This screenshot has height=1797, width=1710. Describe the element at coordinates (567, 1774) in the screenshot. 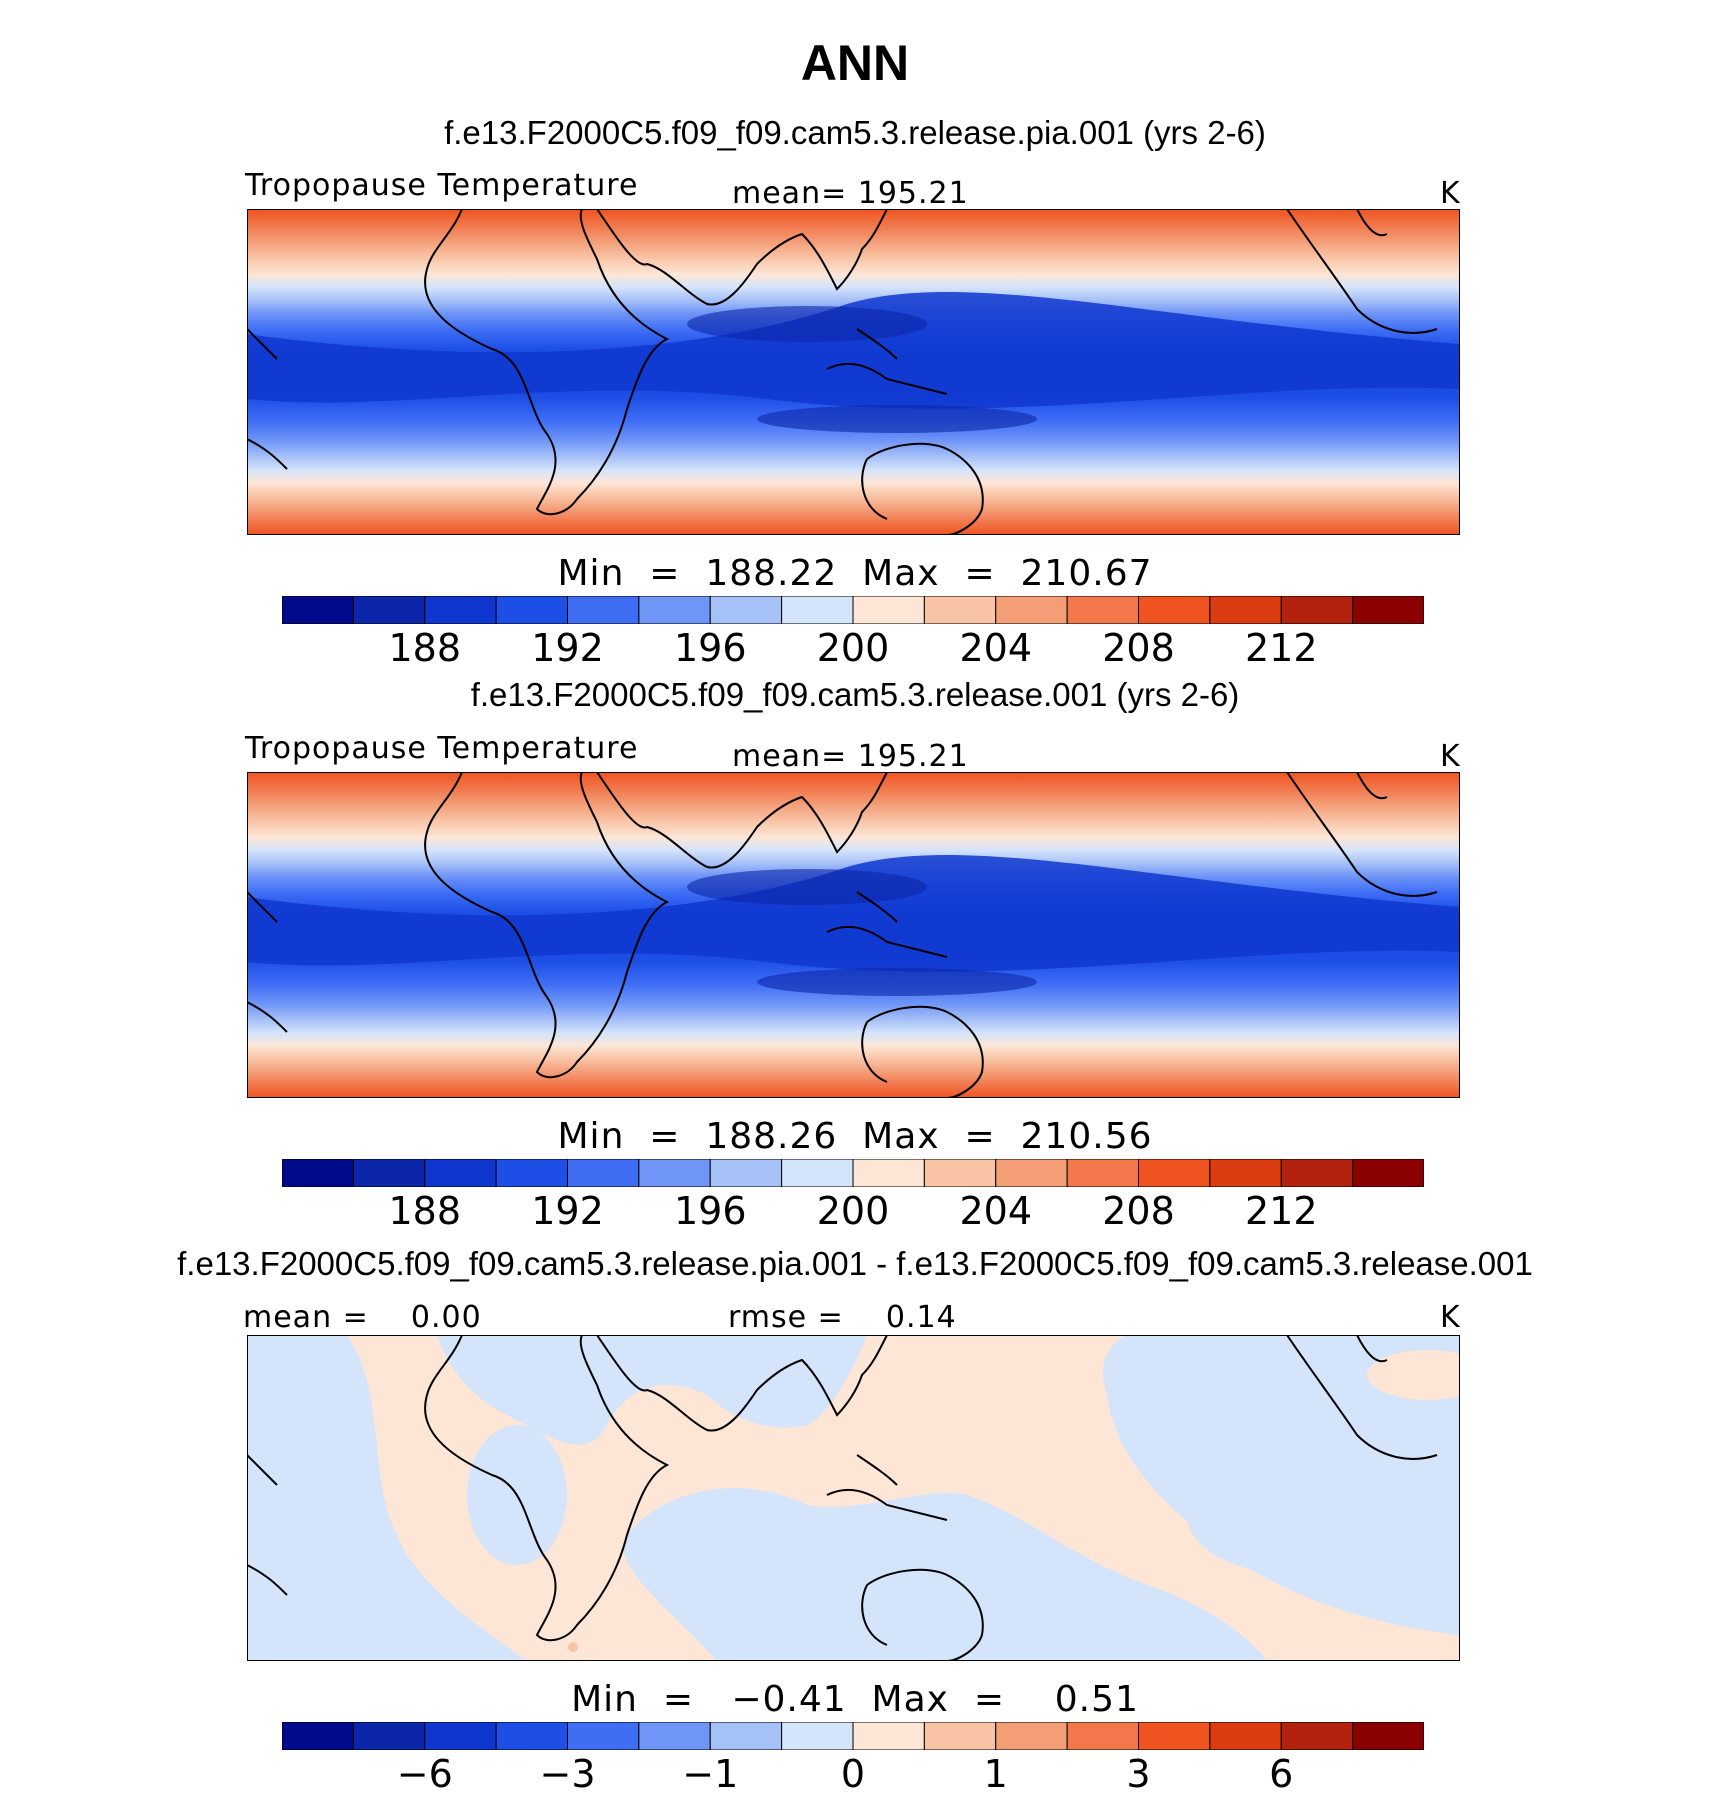

I see `colorbar-tick-label: −3` at that location.